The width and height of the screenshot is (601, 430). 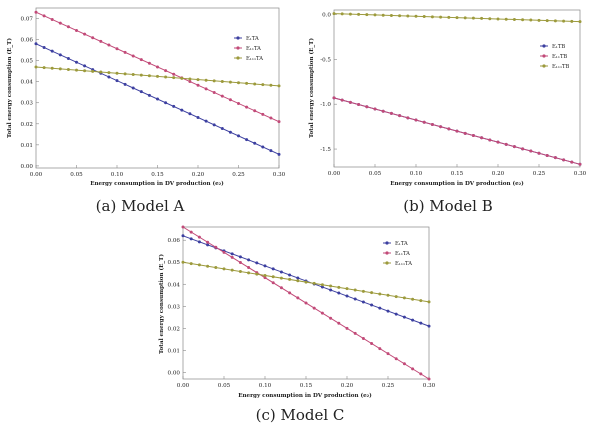 What do you see at coordinates (326, 15) in the screenshot?
I see `y-tick-label: 0.0` at bounding box center [326, 15].